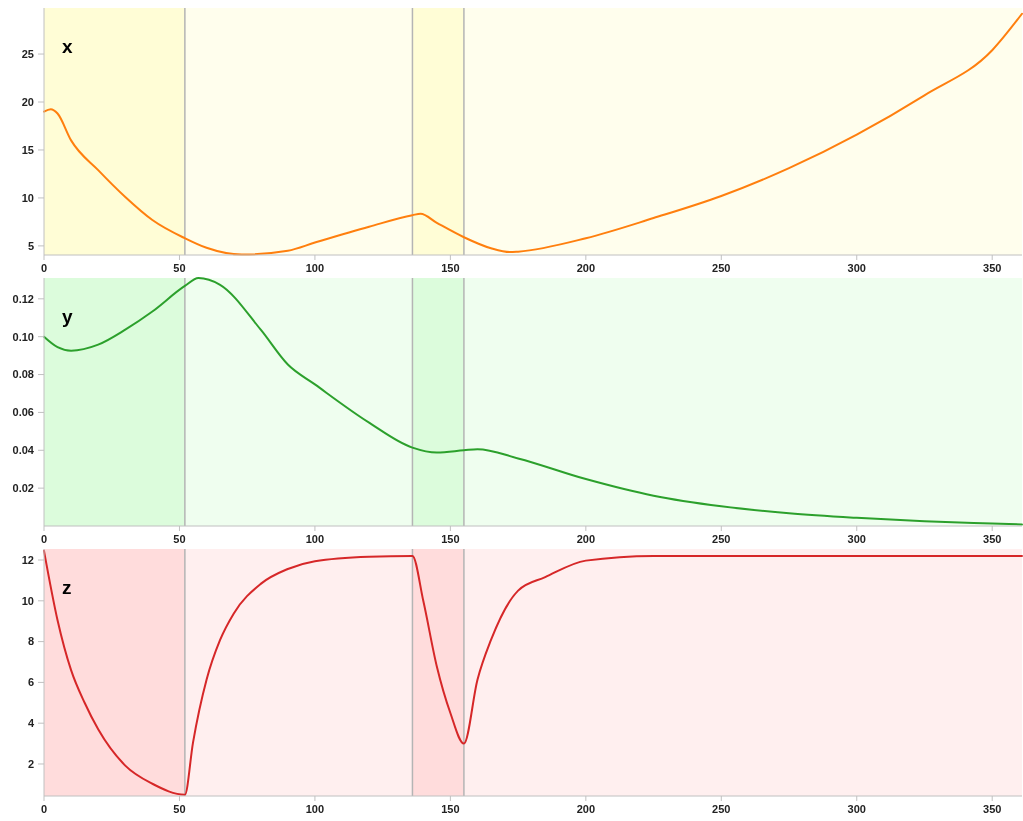  What do you see at coordinates (30, 763) in the screenshot?
I see `y-tick-label: 2` at bounding box center [30, 763].